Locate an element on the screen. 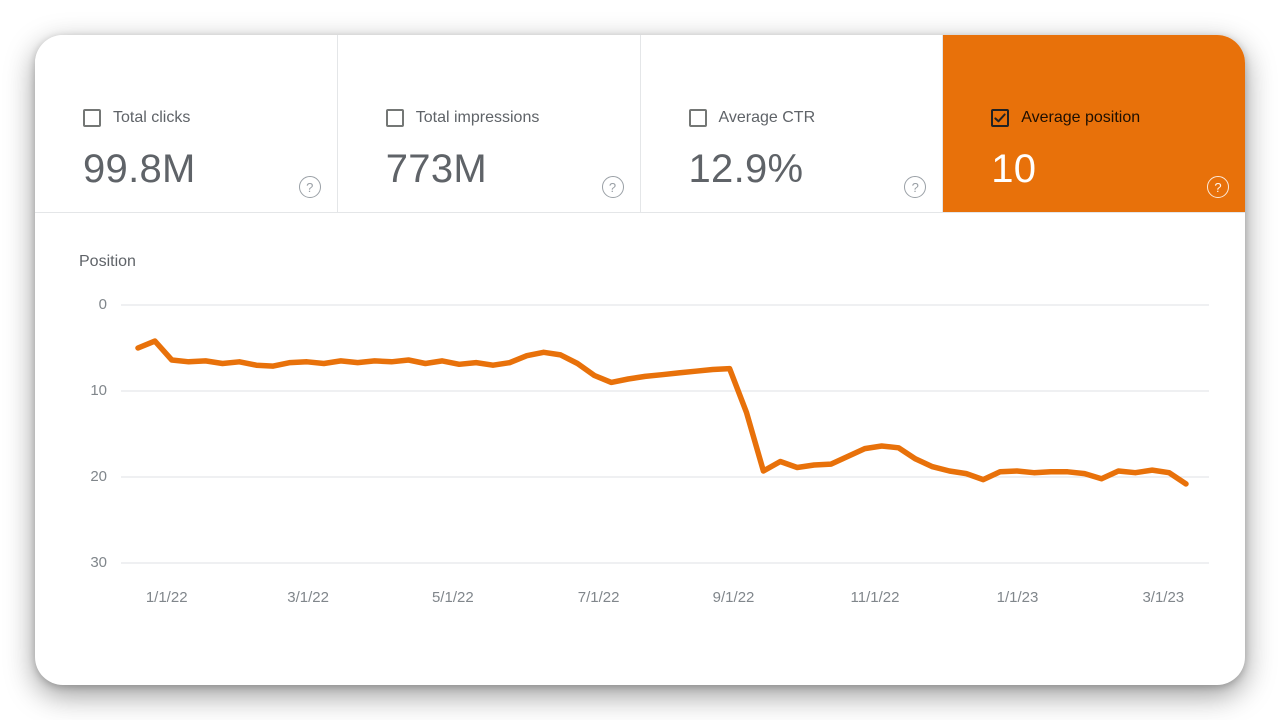  x-axis-tick-label: 5/1/22 is located at coordinates (452, 597).